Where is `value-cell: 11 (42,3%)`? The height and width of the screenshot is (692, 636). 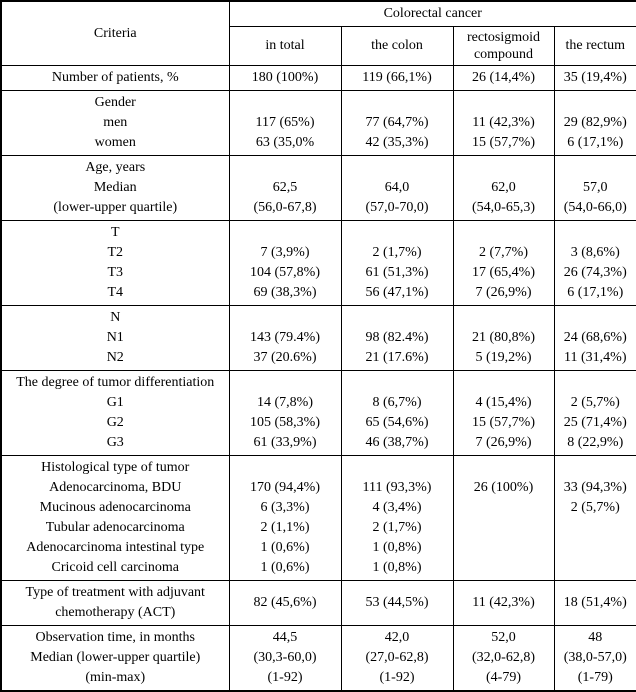 value-cell: 11 (42,3%) is located at coordinates (503, 602).